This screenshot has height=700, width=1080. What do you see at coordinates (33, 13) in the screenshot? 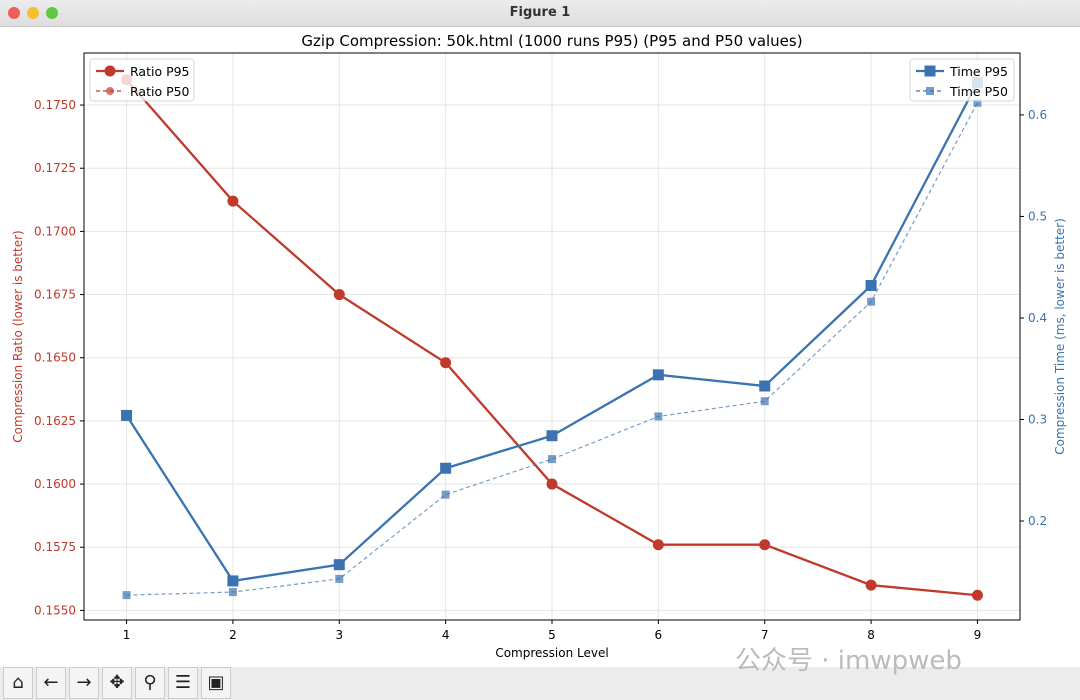
I see `minimize-button` at bounding box center [33, 13].